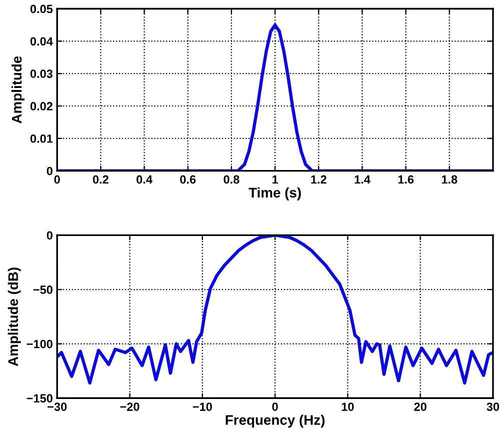 The image size is (501, 438). I want to click on x-tick-label: 1.2, so click(318, 179).